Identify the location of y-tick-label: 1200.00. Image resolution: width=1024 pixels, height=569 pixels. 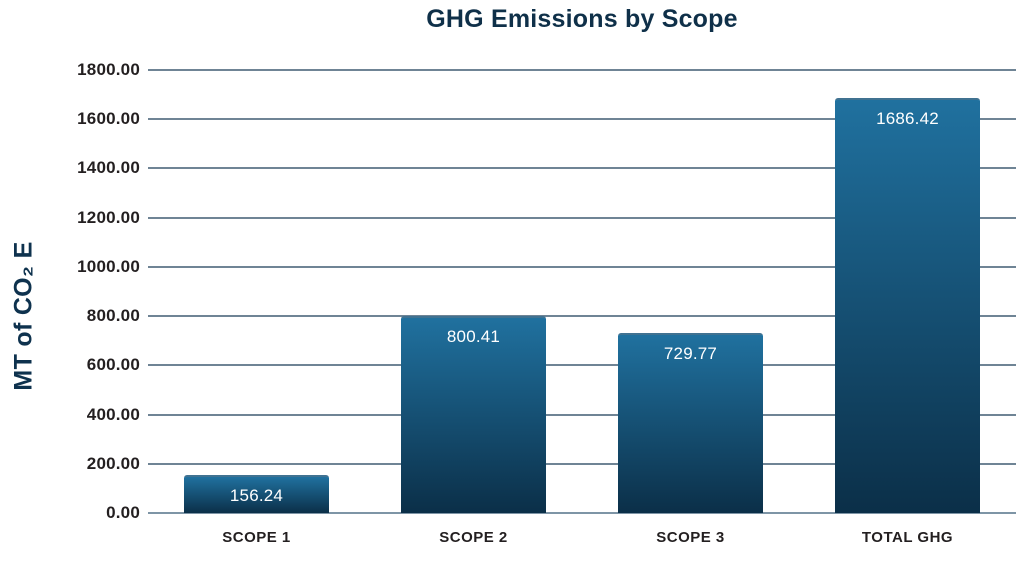
(108, 217).